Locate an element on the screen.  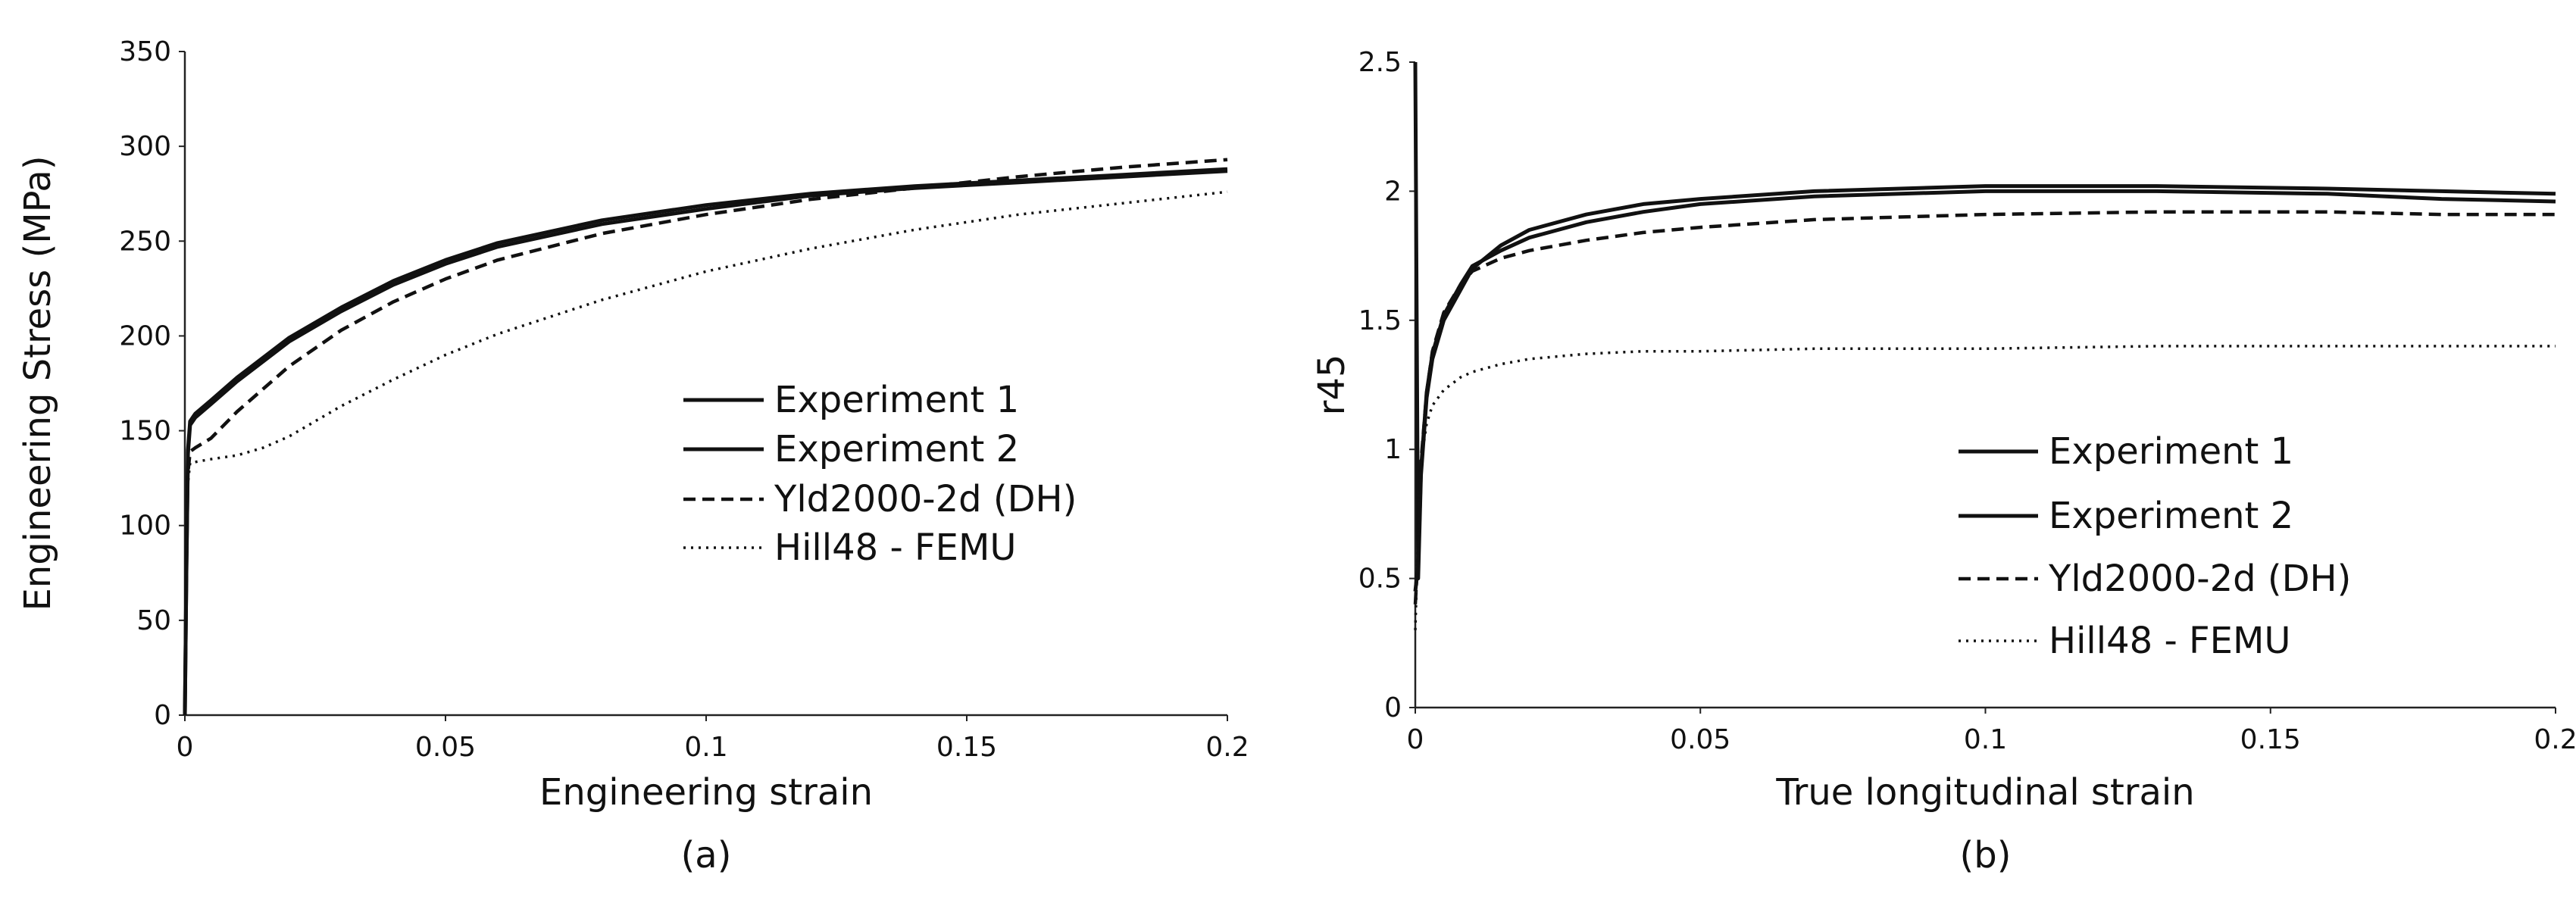
y-tick-label: 250 is located at coordinates (145, 241).